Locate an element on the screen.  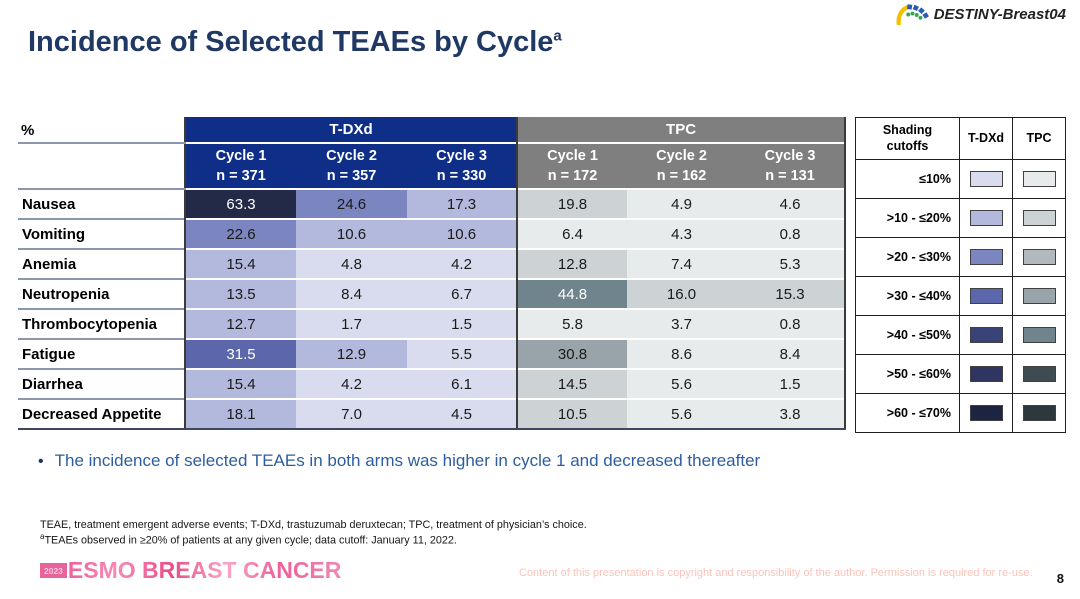
cycle-label: Cycle 3 is located at coordinates (790, 155).